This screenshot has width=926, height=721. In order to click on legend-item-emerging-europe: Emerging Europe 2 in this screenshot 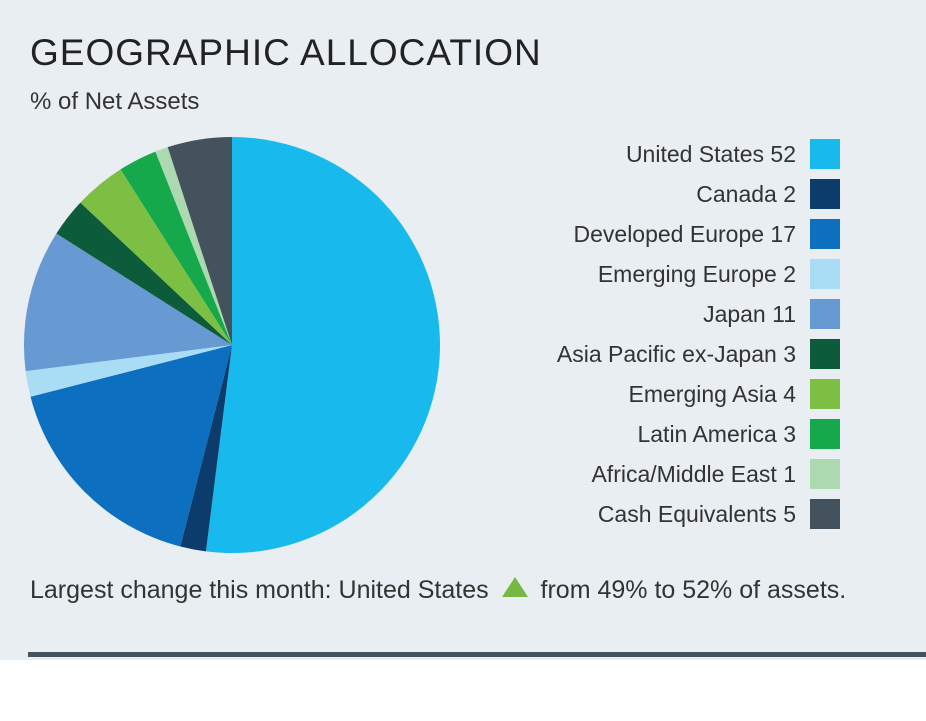, I will do `click(630, 274)`.